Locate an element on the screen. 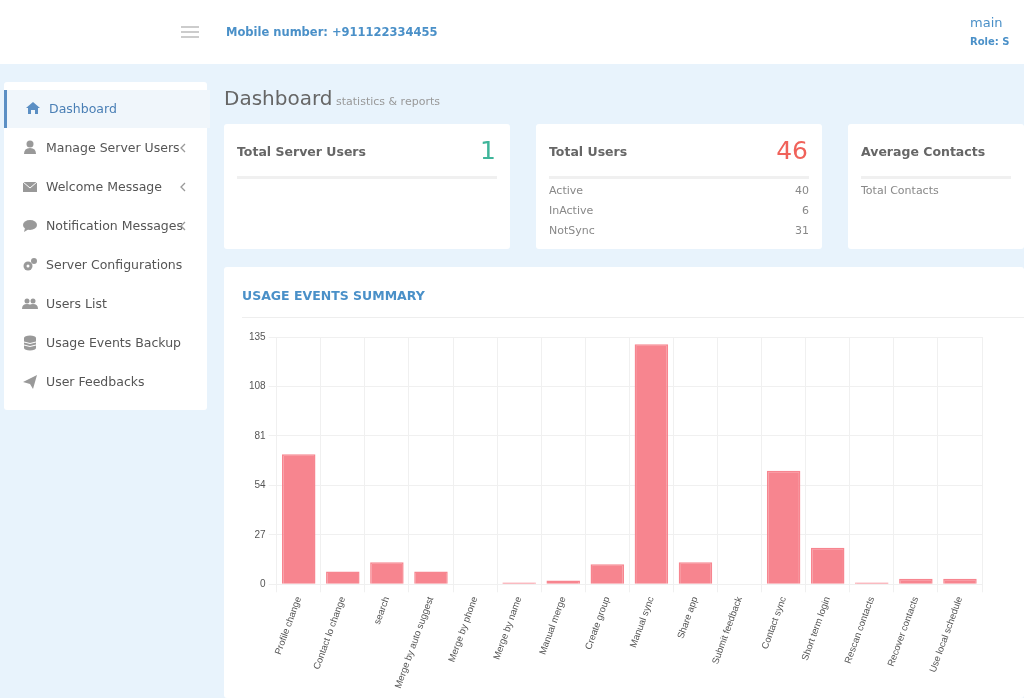  text: 46 is located at coordinates (792, 150).